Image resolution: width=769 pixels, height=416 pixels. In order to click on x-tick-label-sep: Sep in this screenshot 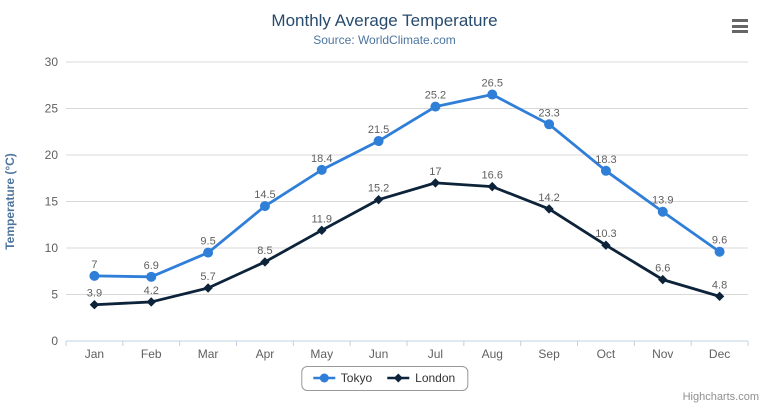, I will do `click(549, 354)`.